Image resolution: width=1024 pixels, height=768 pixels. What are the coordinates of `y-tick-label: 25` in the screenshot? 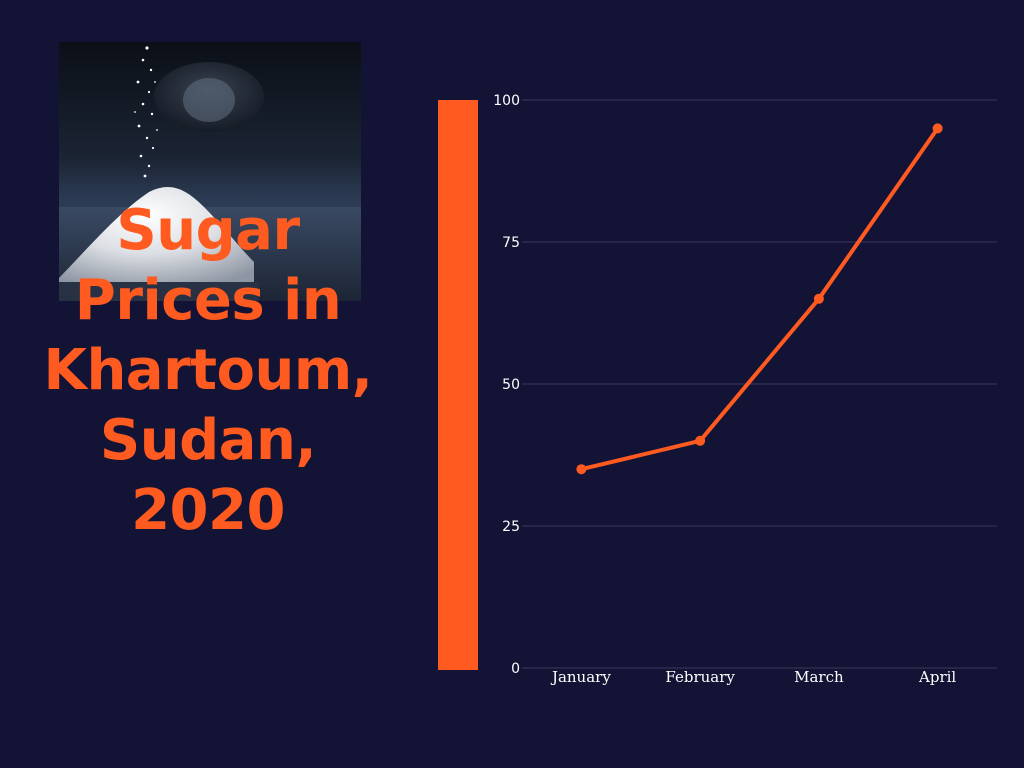 It's located at (511, 527).